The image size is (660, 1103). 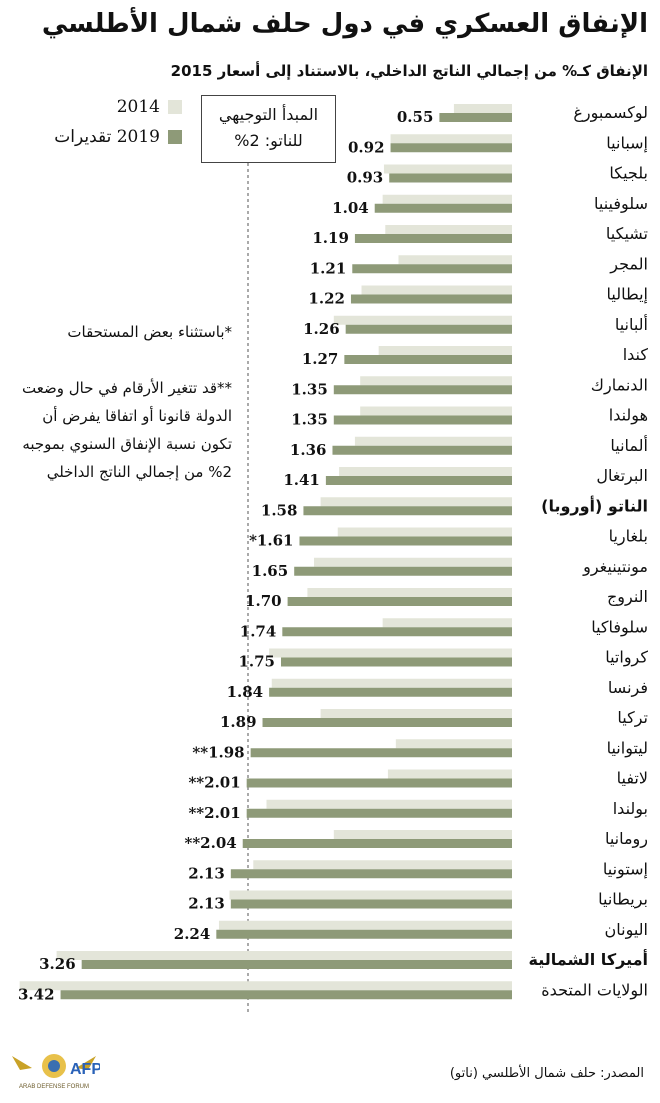 I want to click on category-label: سلوفينيا, so click(x=621, y=204).